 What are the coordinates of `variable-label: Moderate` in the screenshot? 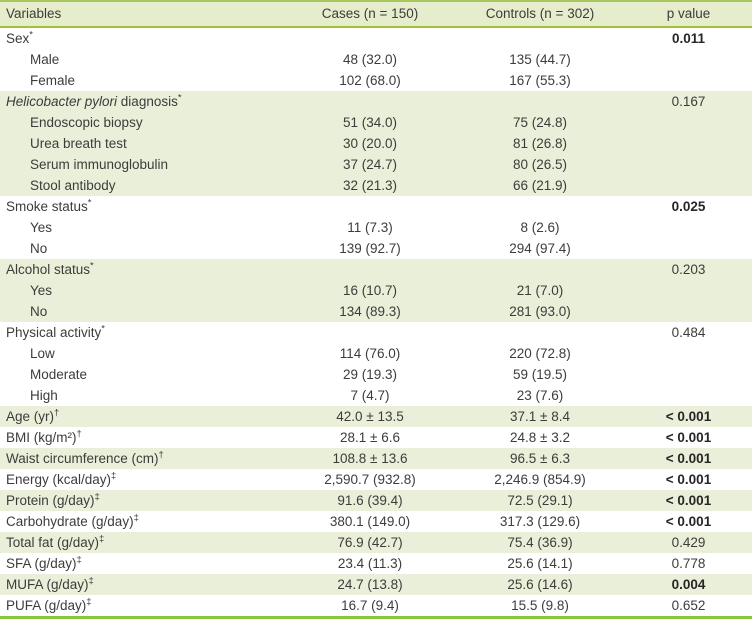 It's located at (59, 374).